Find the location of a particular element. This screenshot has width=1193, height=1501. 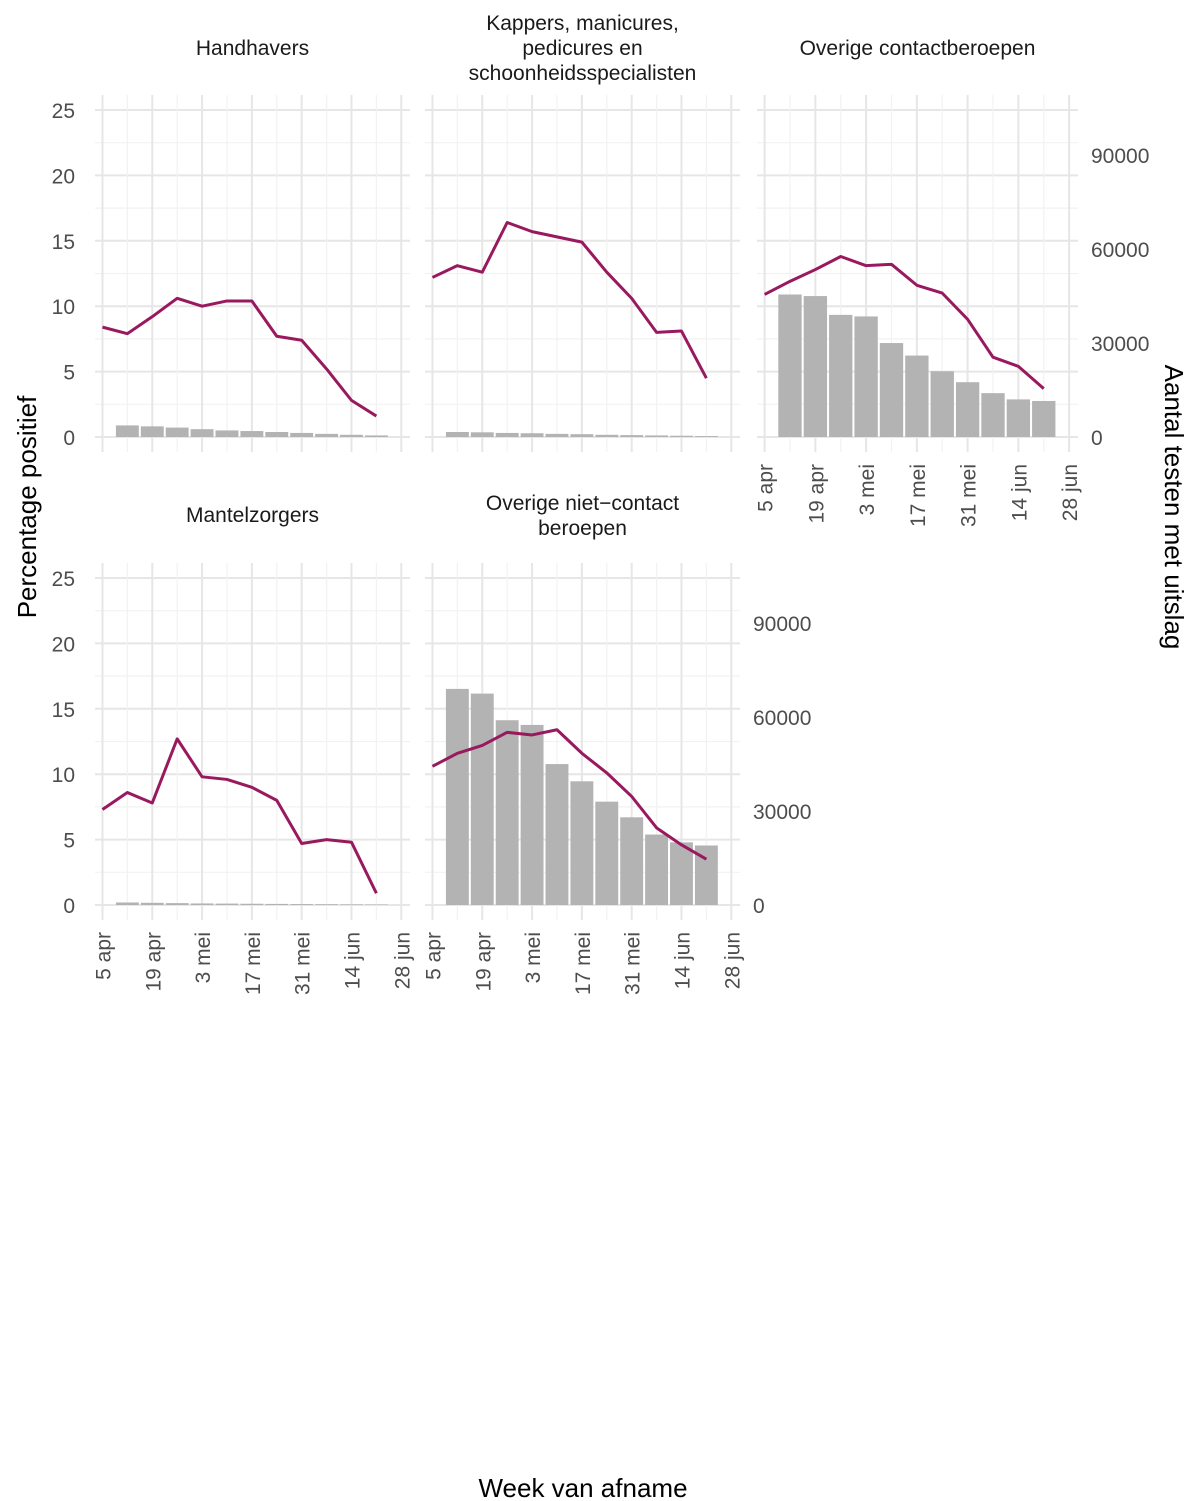

y2-axis-title: Aantal testen met uitslag is located at coordinates (1174, 507).